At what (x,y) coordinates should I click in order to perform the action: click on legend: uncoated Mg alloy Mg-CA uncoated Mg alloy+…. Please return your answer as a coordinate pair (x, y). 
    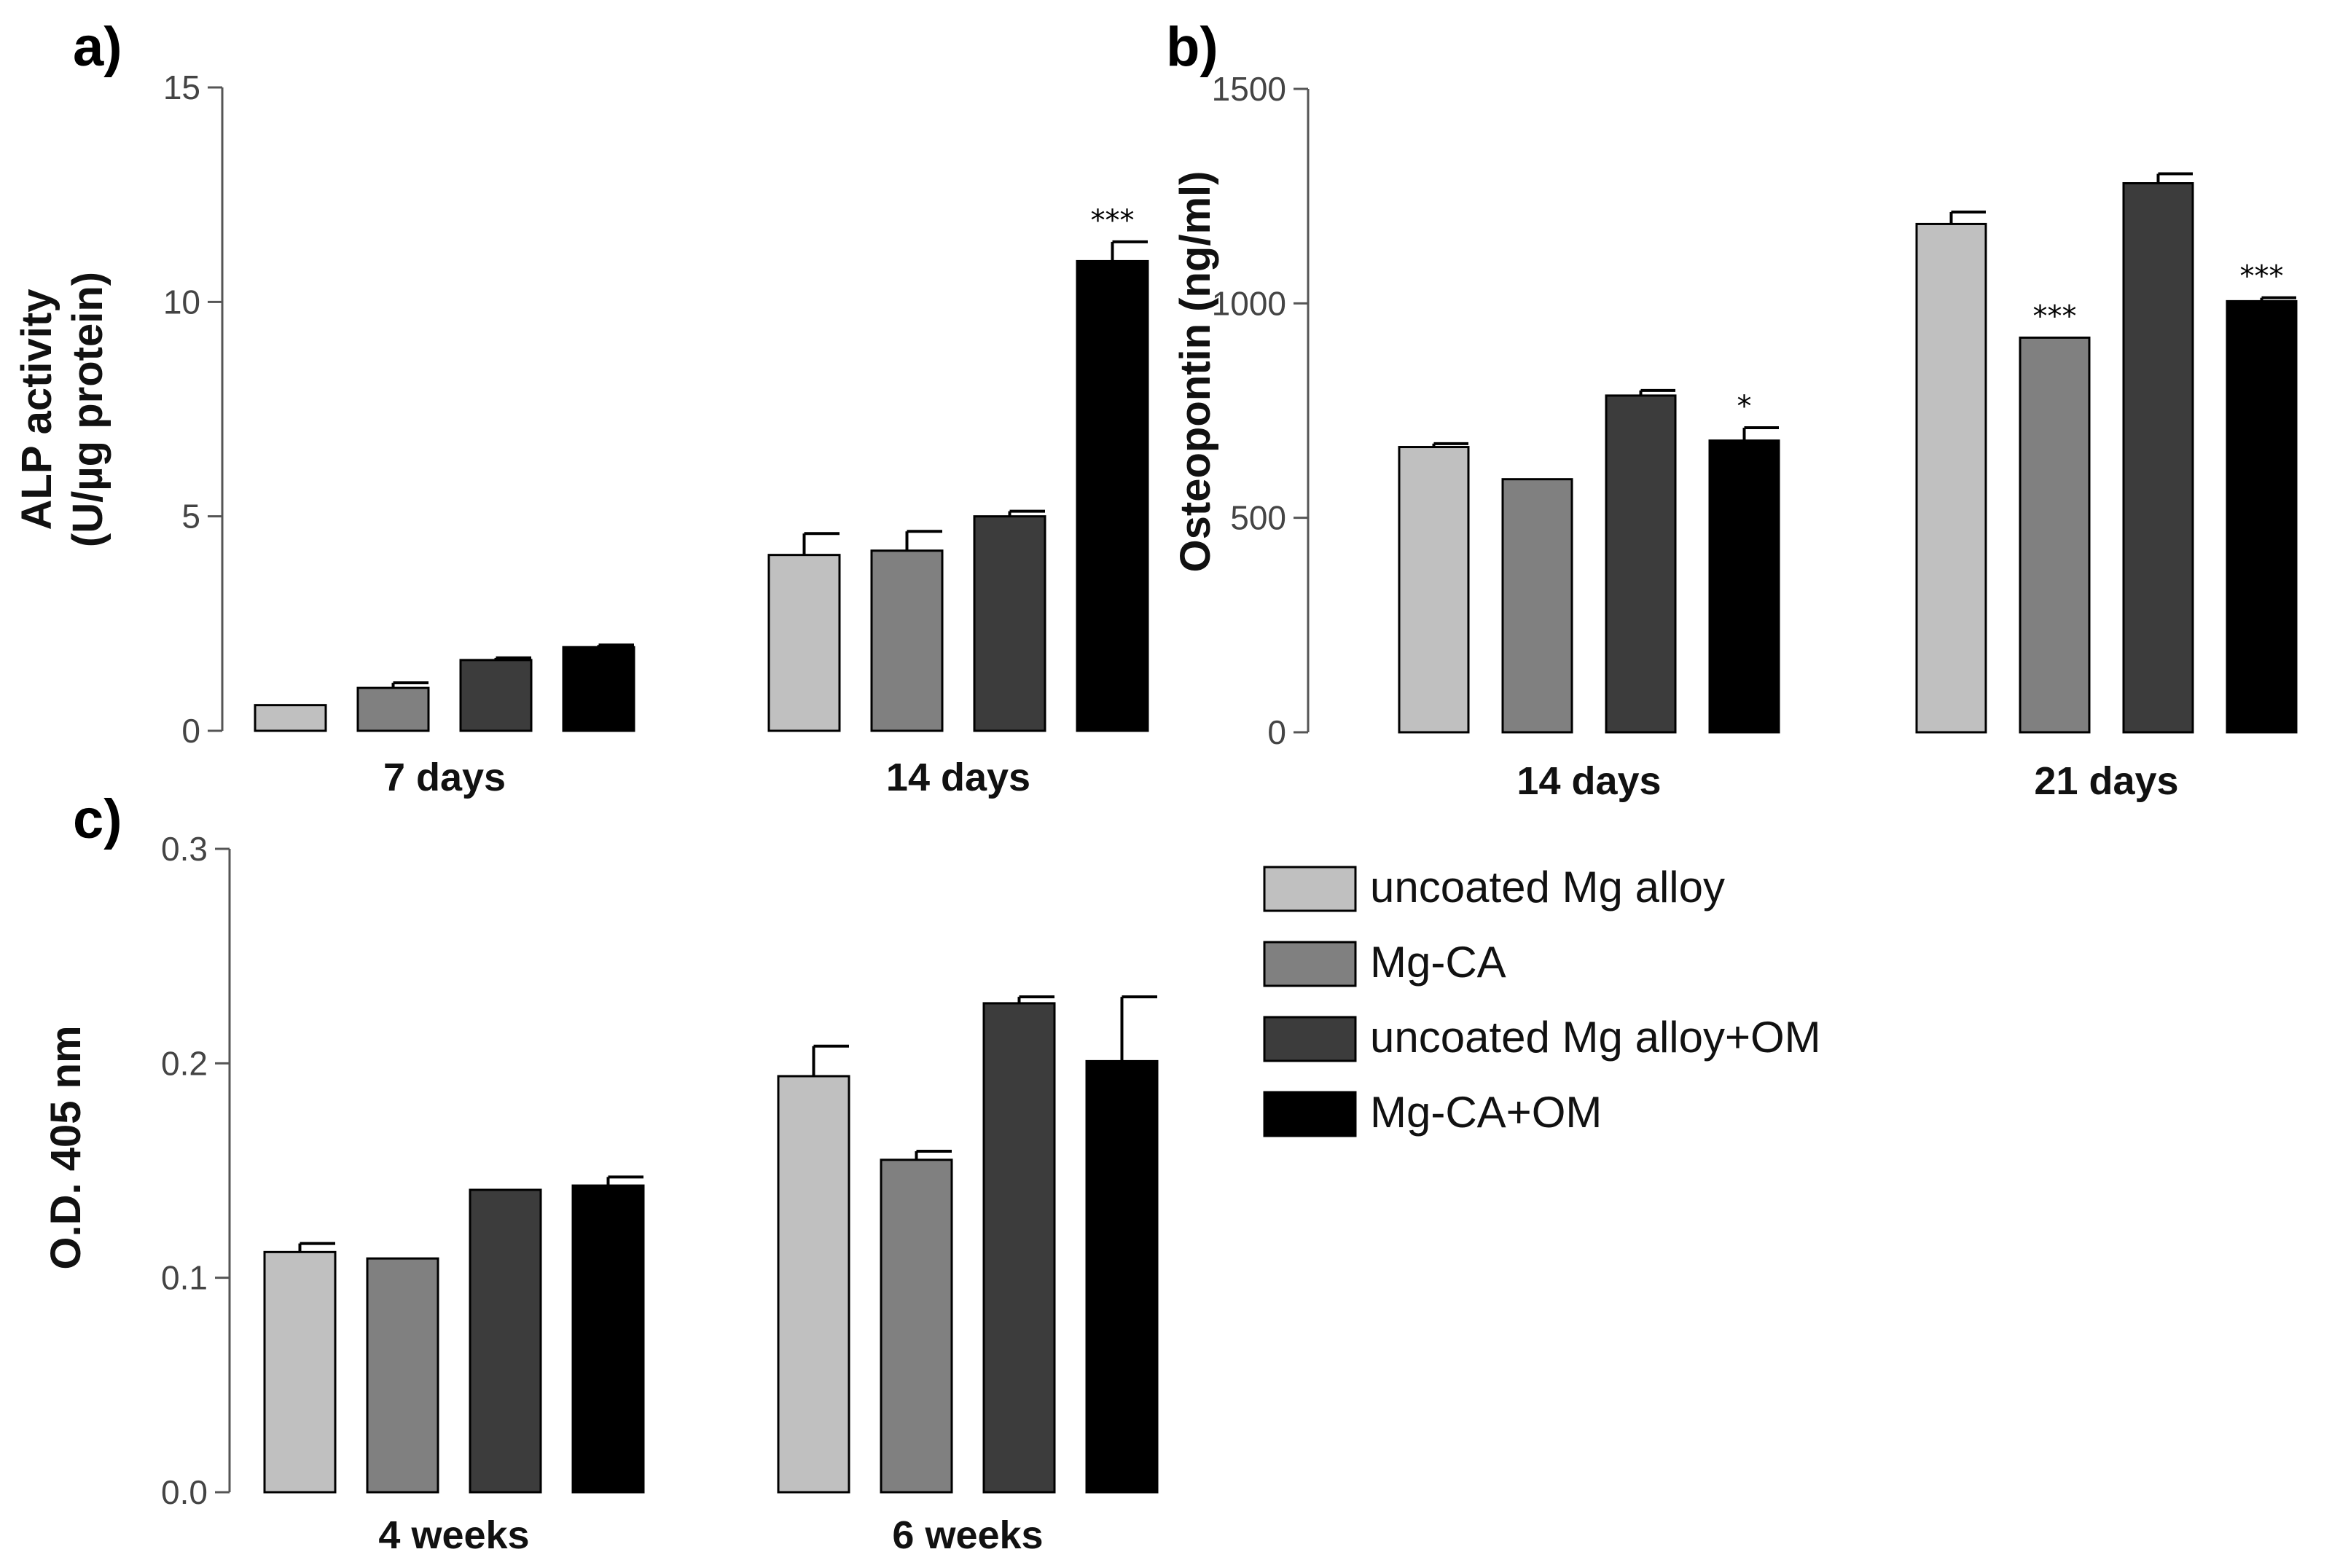
    Looking at the image, I should click on (1542, 1000).